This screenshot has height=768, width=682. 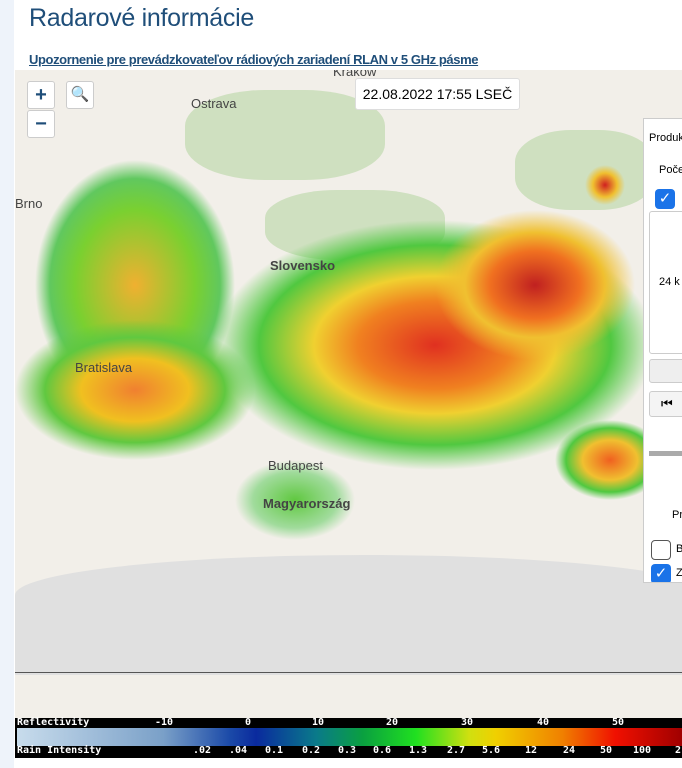 I want to click on skip-back-icon: ⏮, so click(x=667, y=403).